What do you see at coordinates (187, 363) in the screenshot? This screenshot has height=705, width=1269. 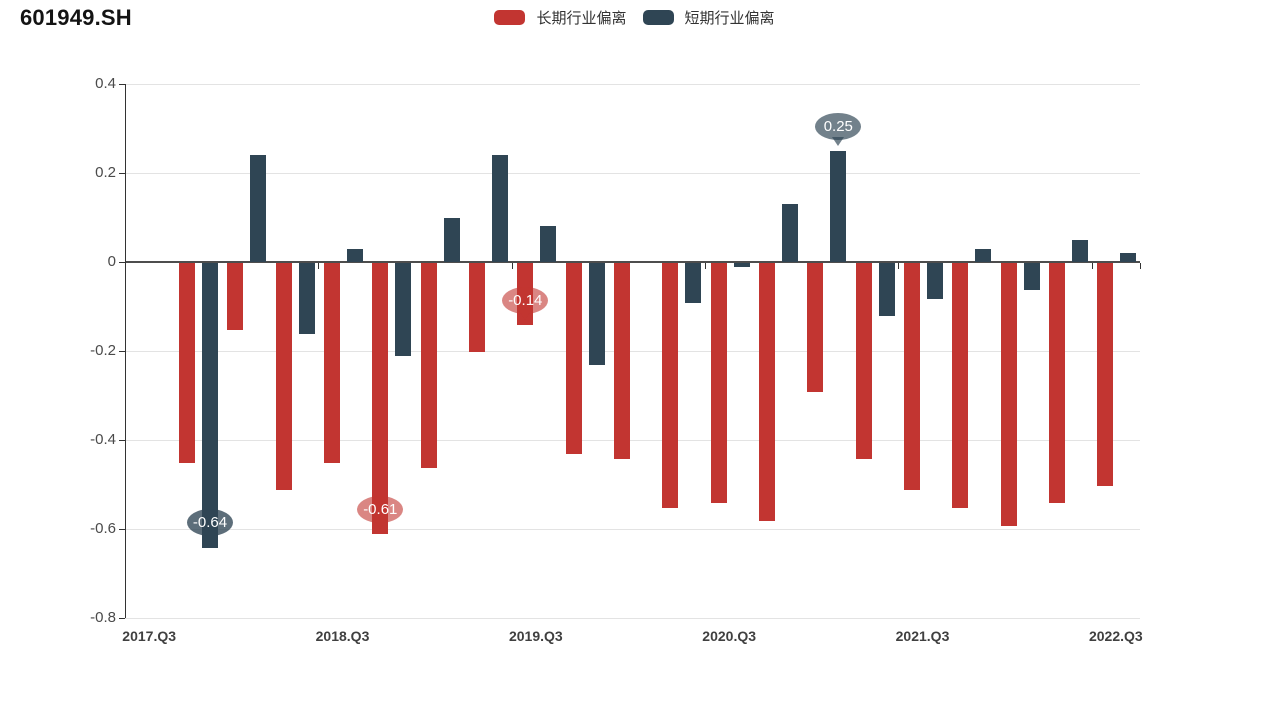 I see `bar-long-2017.Q4` at bounding box center [187, 363].